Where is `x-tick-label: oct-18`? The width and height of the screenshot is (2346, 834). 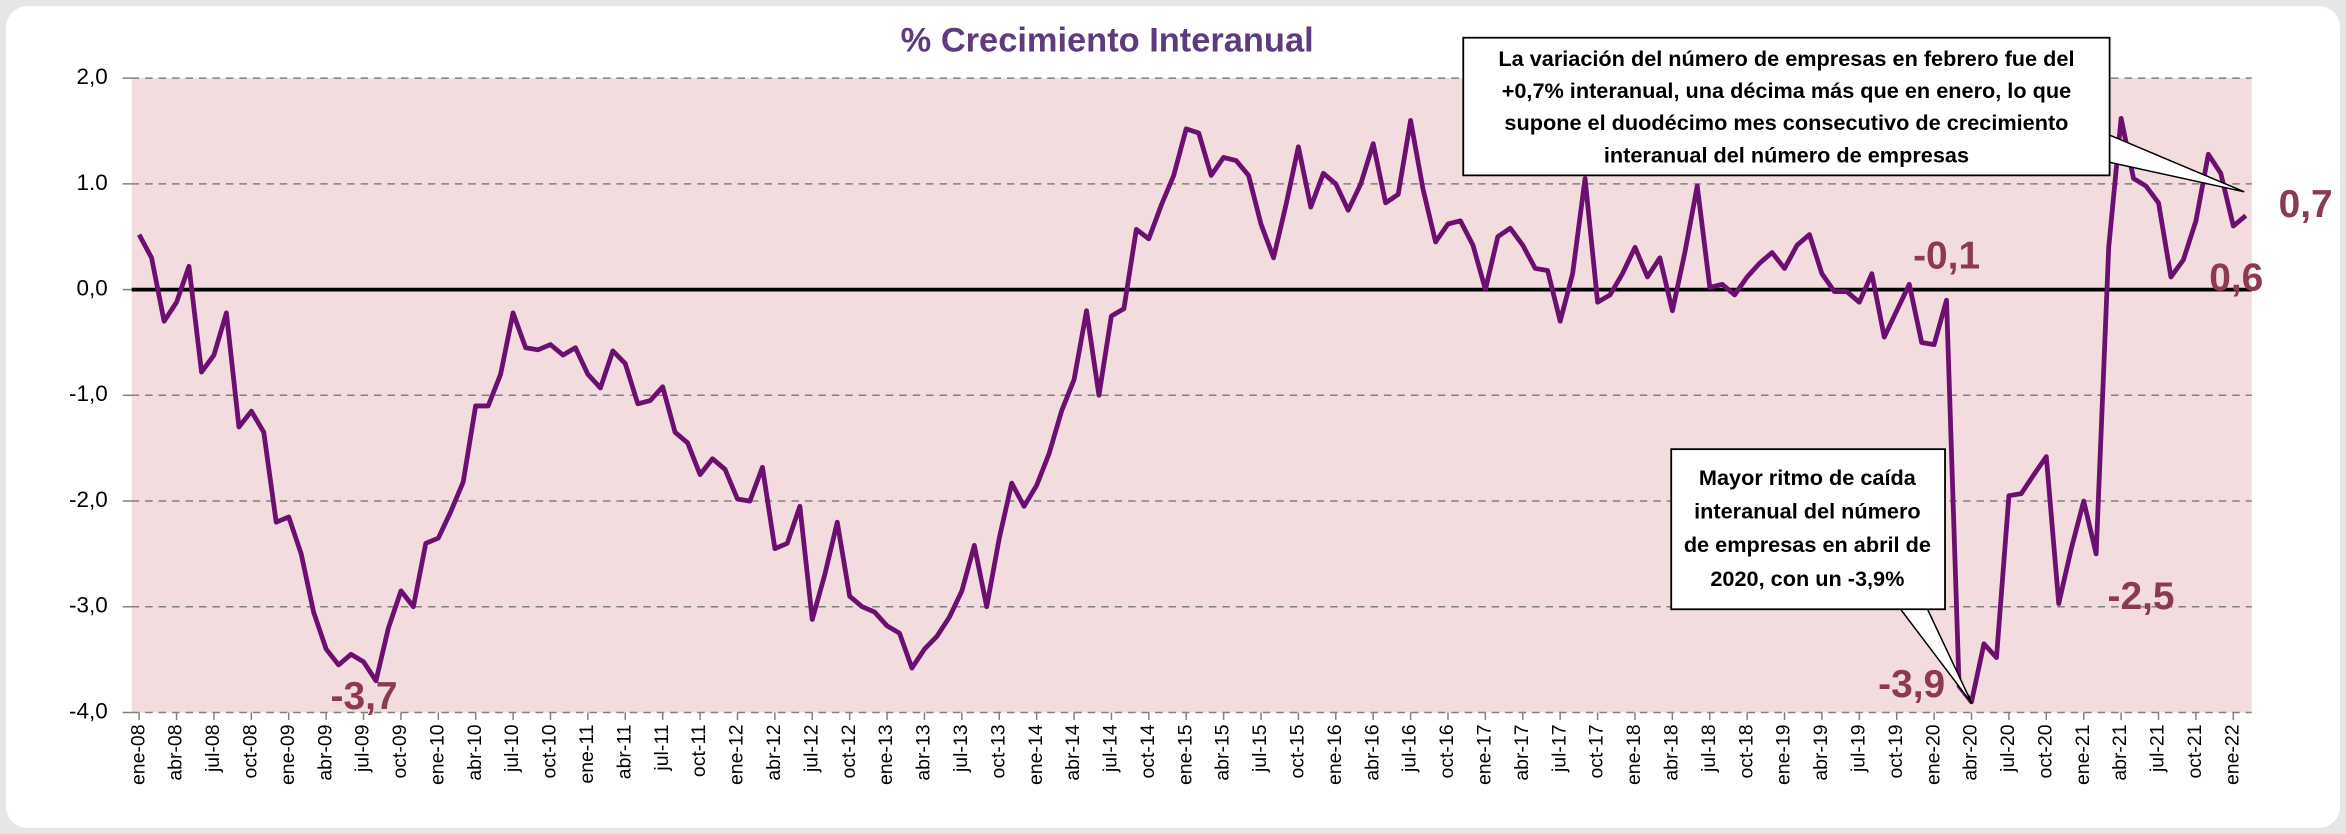
x-tick-label: oct-18 is located at coordinates (1746, 751).